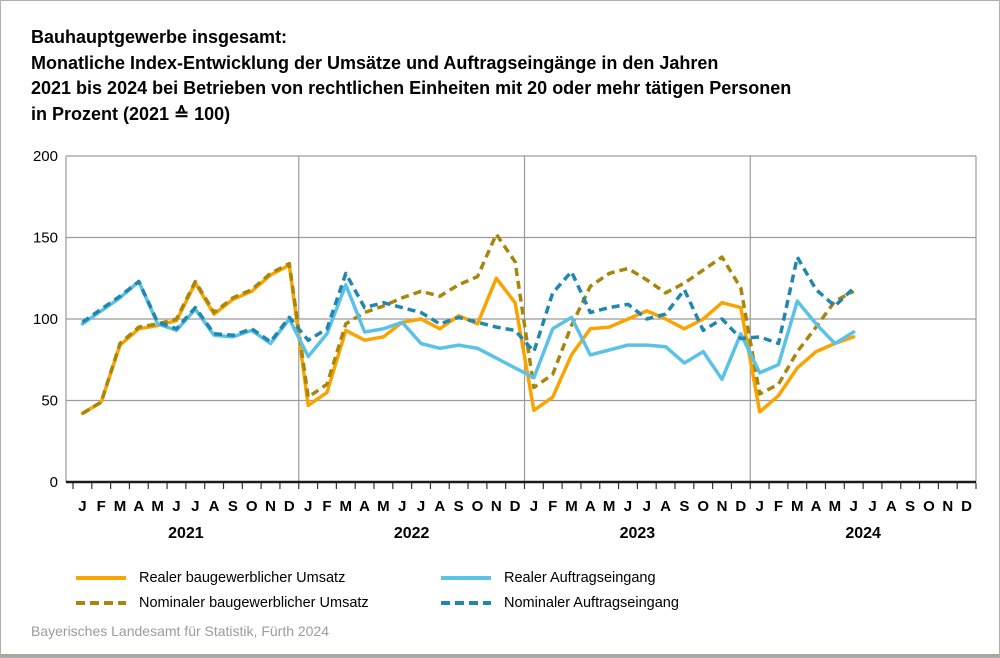  I want to click on title-line-1: Bauhauptgewerbe insgesamt:, so click(159, 37).